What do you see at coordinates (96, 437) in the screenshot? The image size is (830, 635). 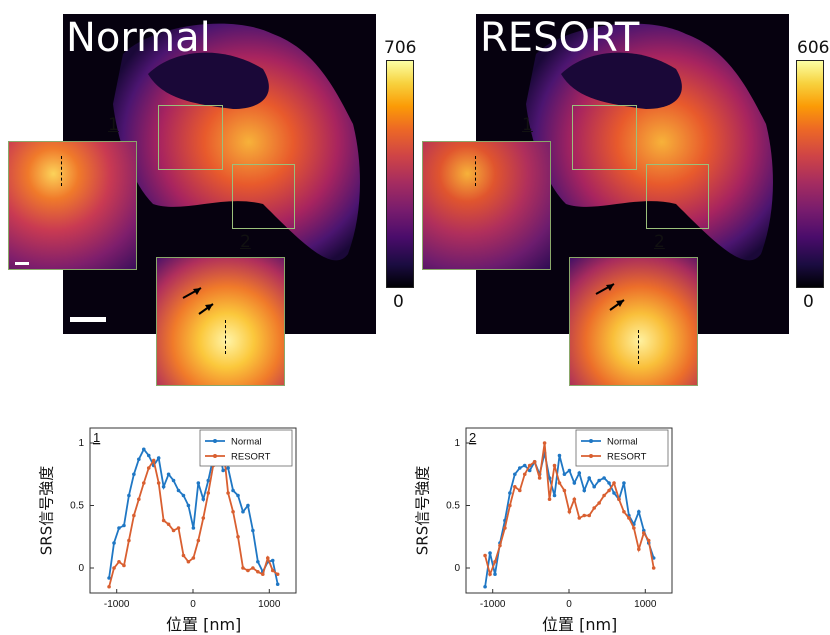 I see `chart-1-panel-label: 1` at bounding box center [96, 437].